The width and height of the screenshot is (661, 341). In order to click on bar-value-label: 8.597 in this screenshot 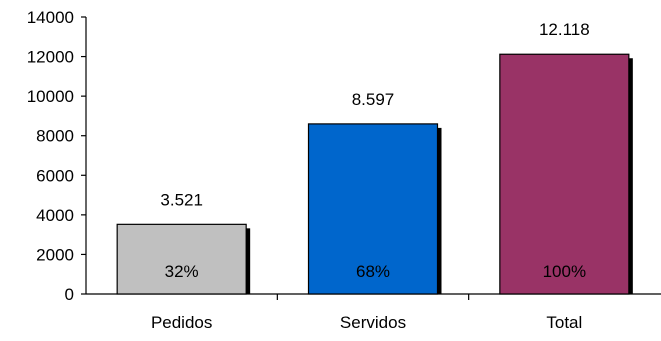, I will do `click(373, 99)`.